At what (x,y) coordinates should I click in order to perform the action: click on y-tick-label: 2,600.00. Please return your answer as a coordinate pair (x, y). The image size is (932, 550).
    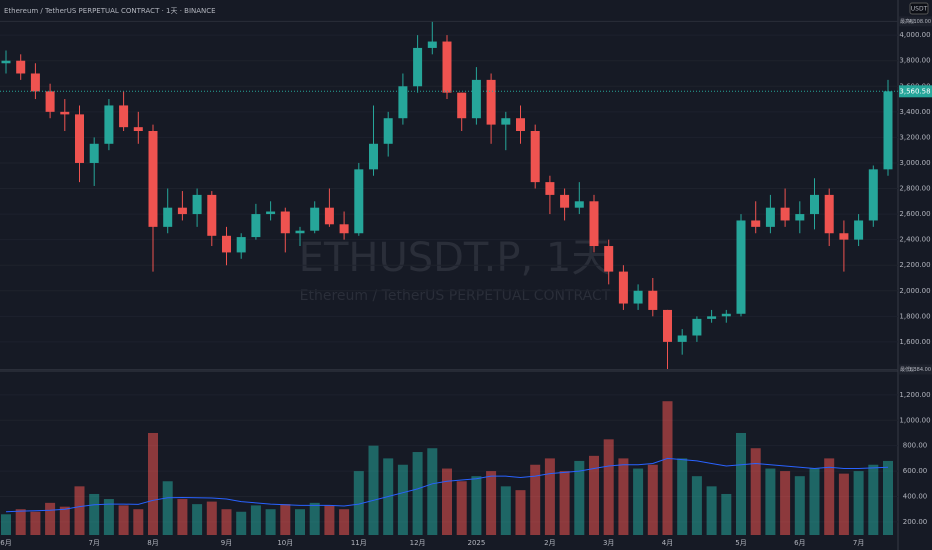
    Looking at the image, I should click on (914, 214).